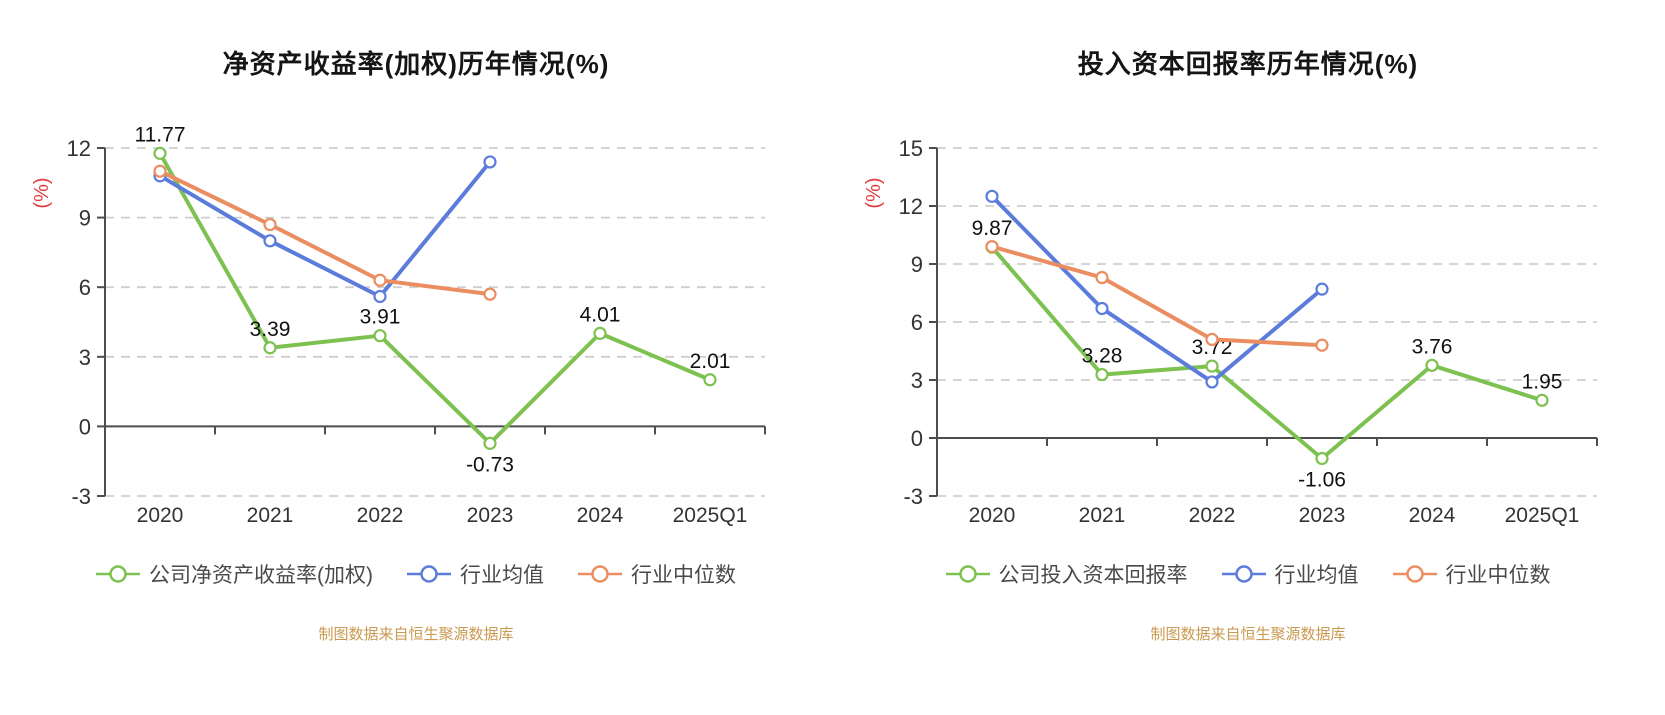 The height and width of the screenshot is (715, 1665). I want to click on legend-item-company: 公司净资产收益率(加权), so click(234, 574).